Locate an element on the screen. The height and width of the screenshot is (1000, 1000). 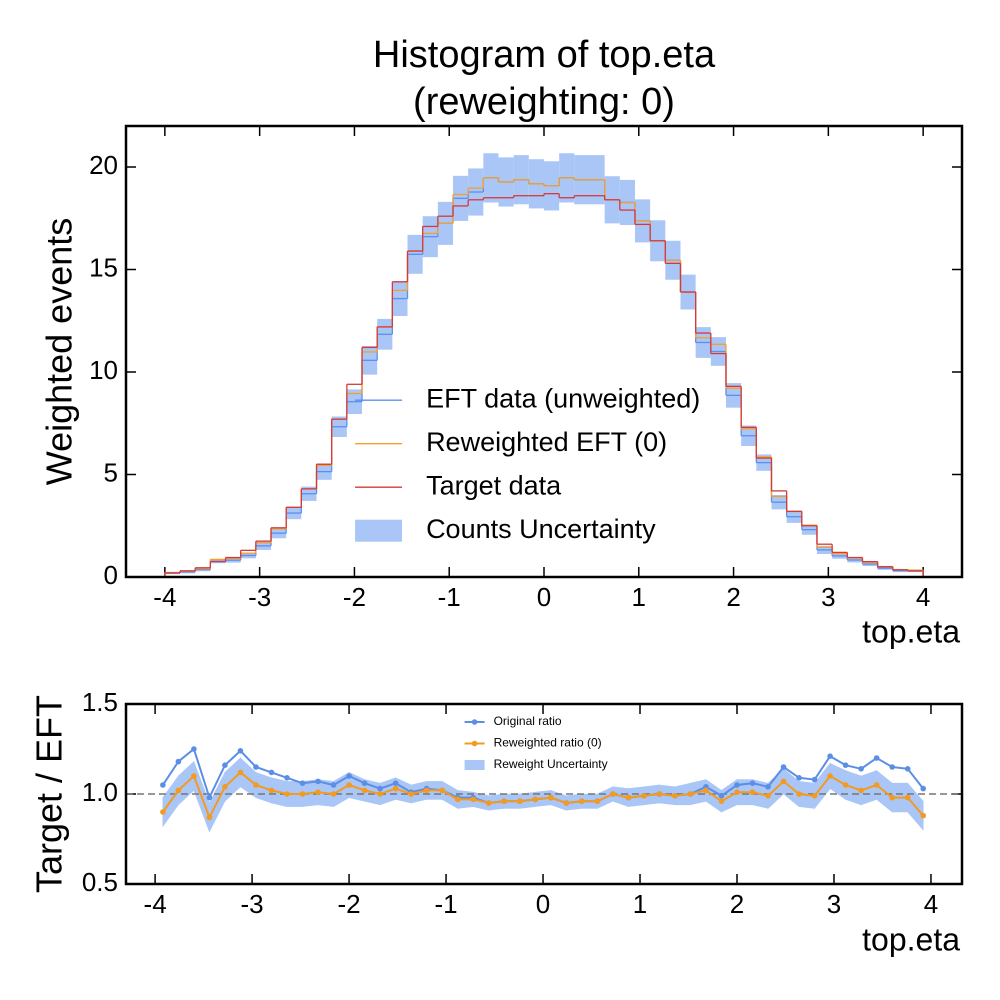
chart-title: (reweighting: 0) is located at coordinates (544, 102).